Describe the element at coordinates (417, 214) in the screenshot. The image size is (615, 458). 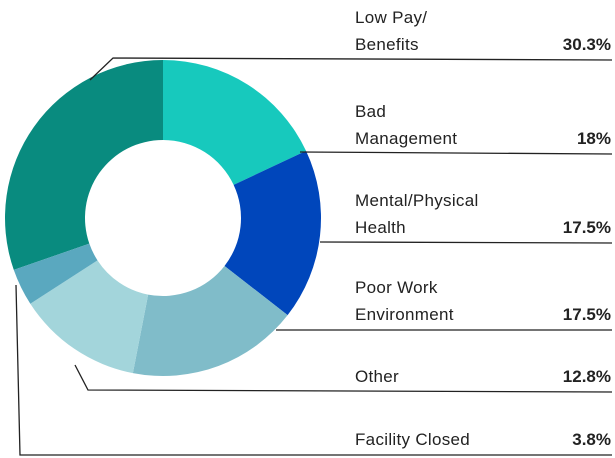
I see `category-label: Mental/Physical Health` at that location.